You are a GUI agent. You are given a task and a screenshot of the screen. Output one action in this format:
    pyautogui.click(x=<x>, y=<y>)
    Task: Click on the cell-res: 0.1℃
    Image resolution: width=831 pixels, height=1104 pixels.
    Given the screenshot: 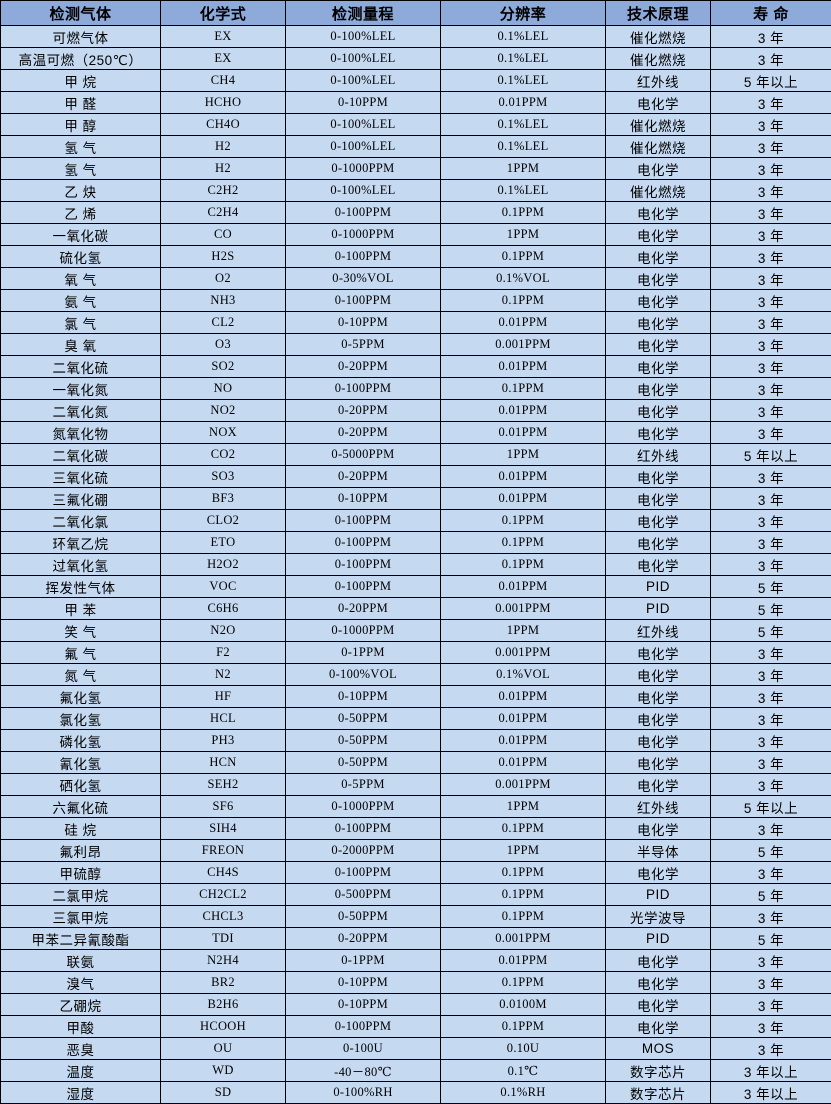 What is the action you would take?
    pyautogui.click(x=523, y=1071)
    